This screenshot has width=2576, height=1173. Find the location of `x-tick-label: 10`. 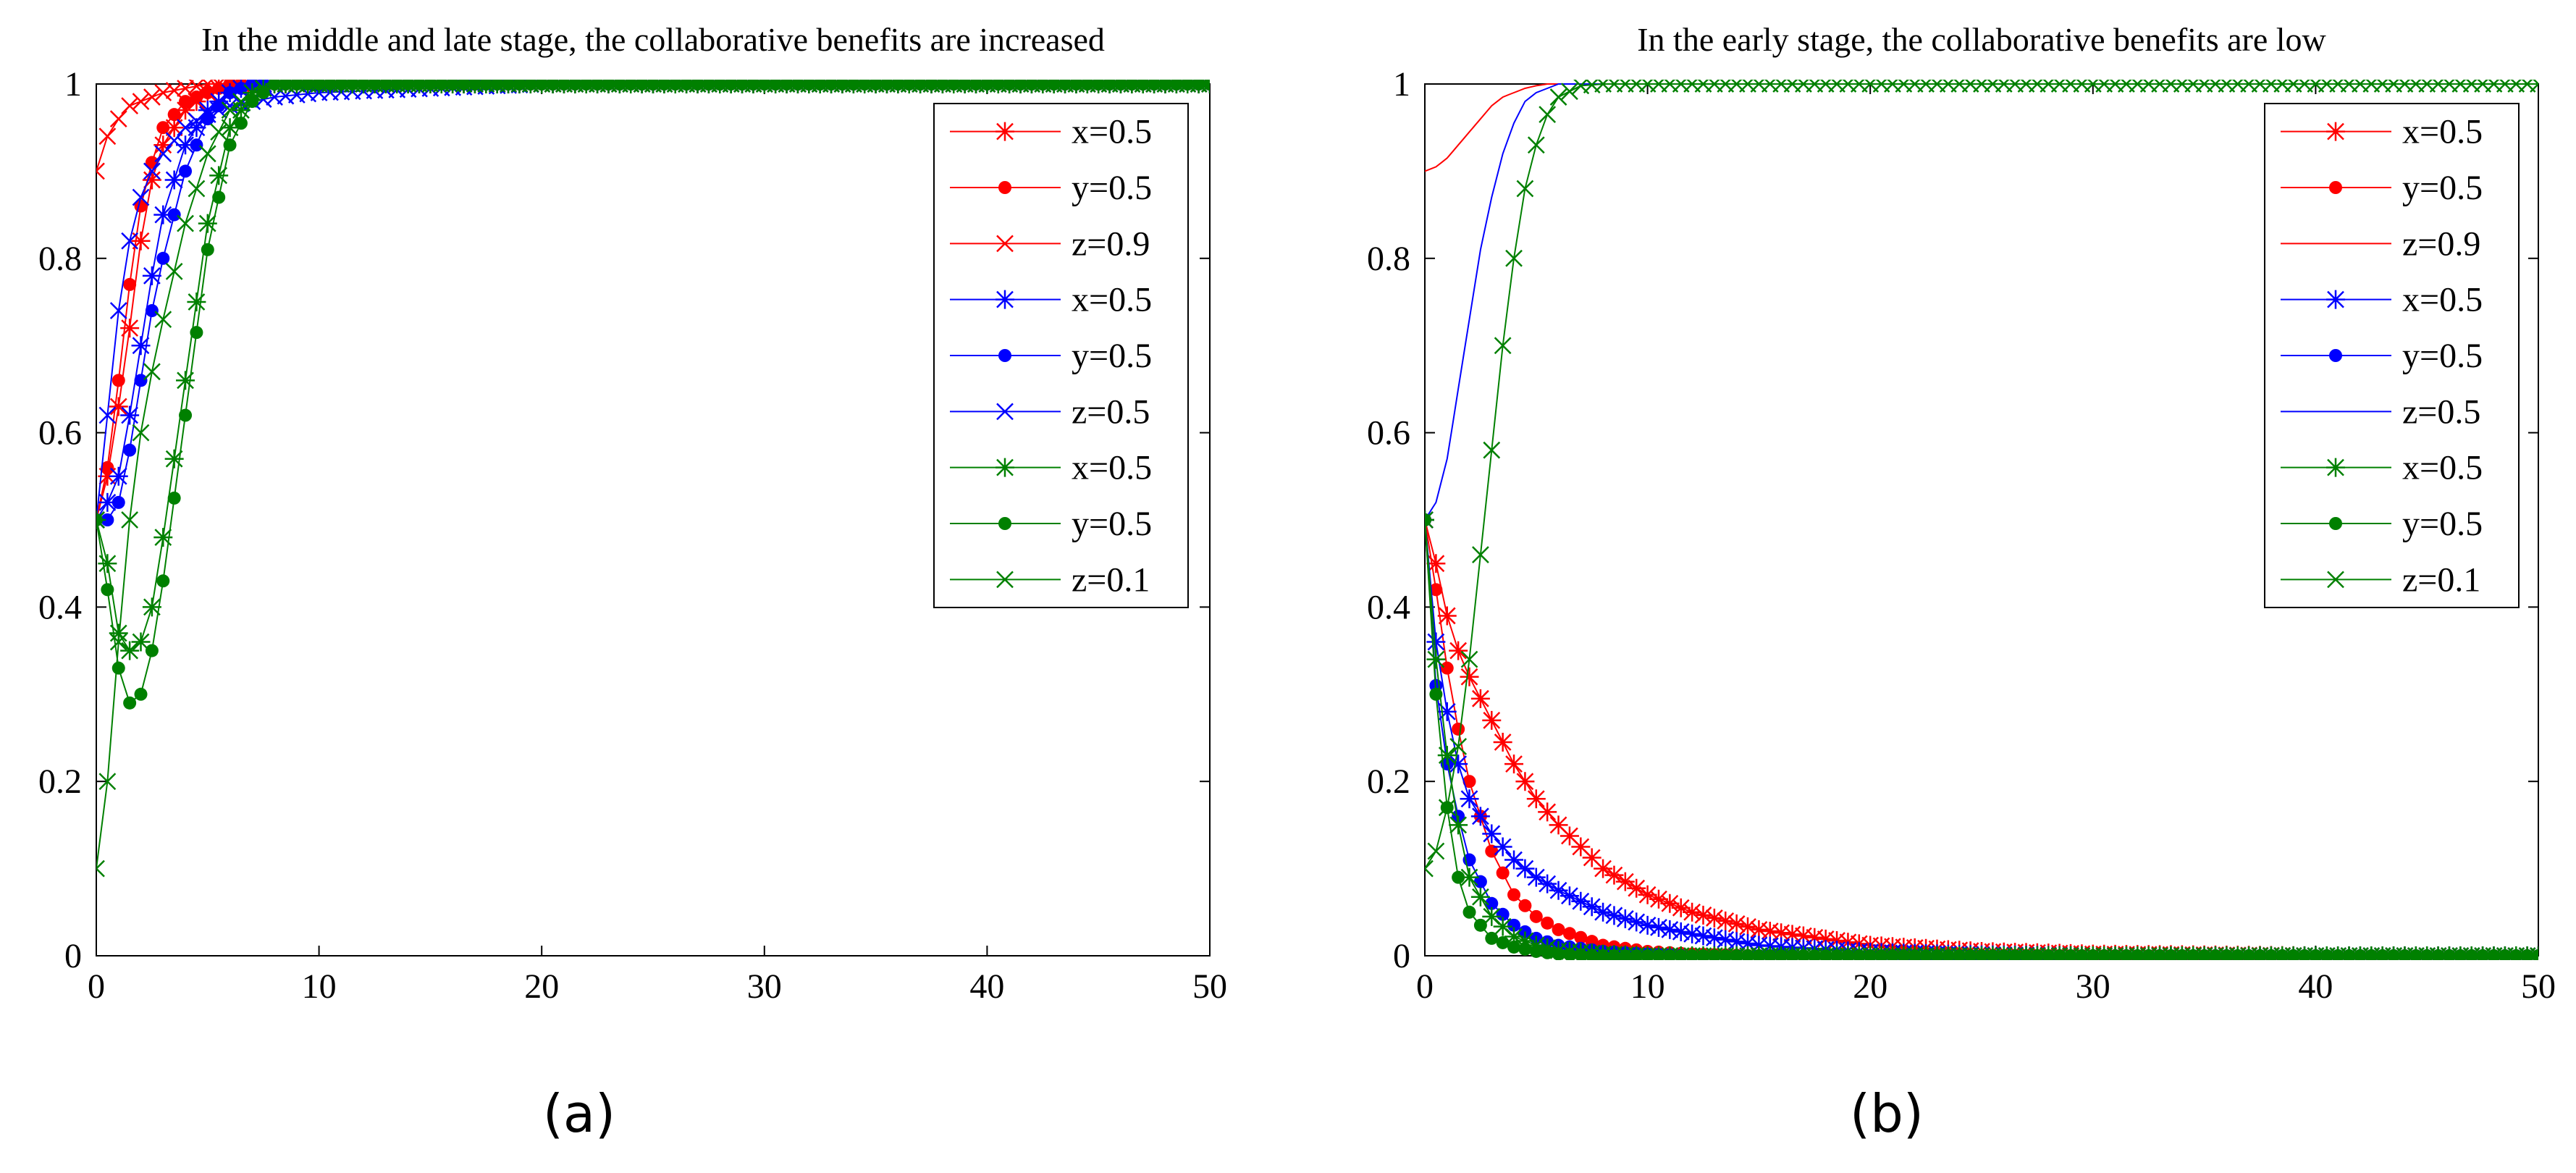

x-tick-label: 10 is located at coordinates (319, 986).